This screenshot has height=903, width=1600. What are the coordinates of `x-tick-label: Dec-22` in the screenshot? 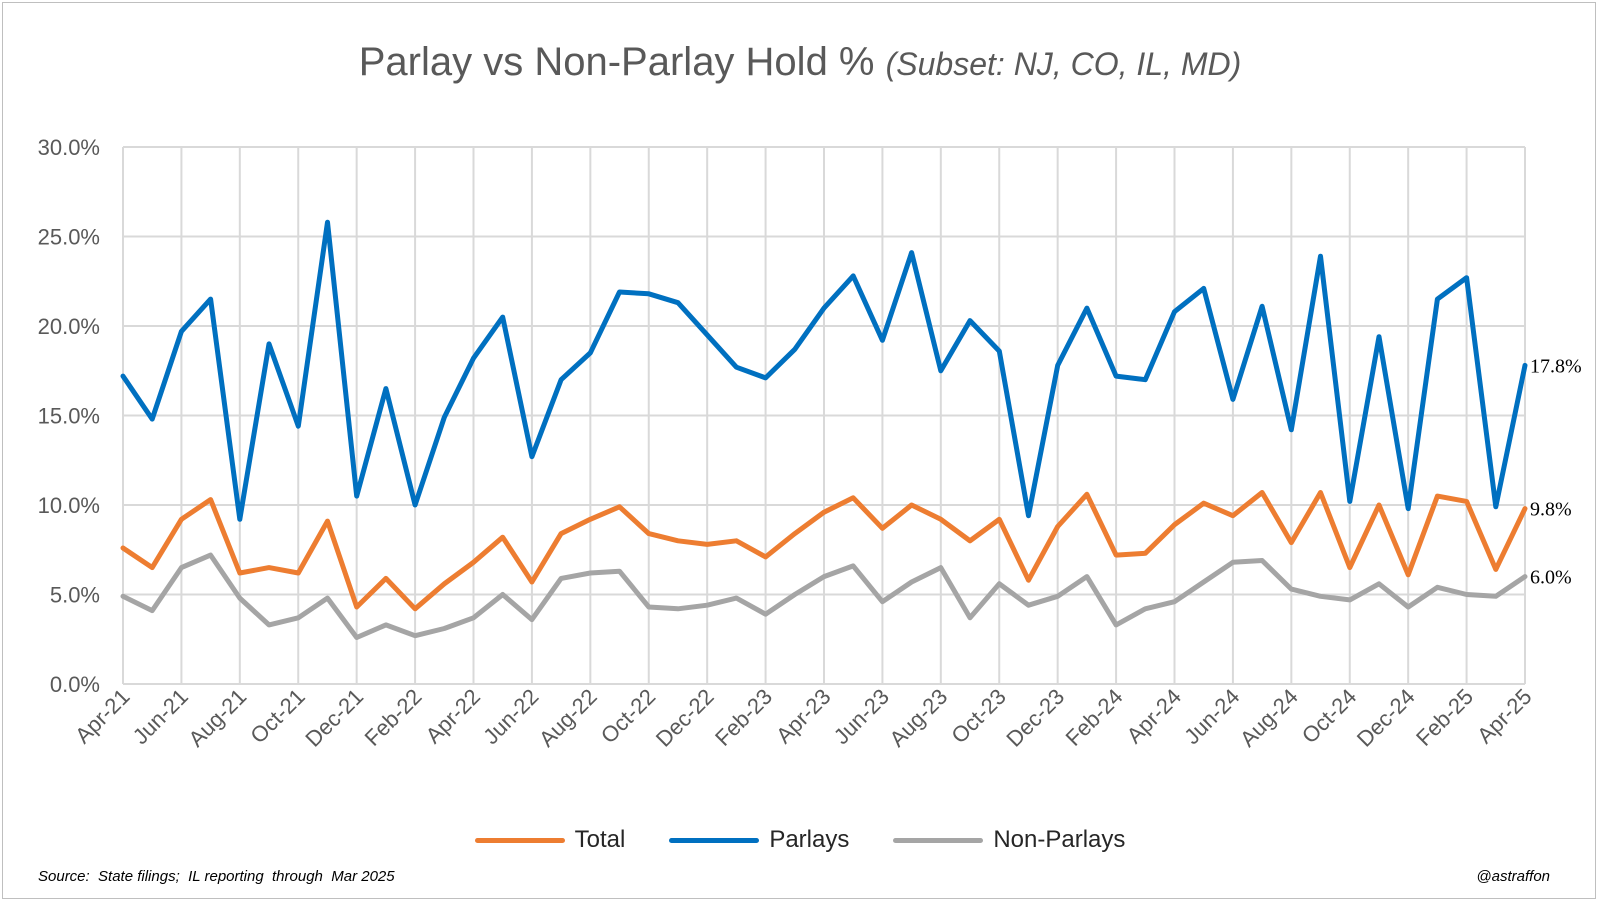 It's located at (685, 718).